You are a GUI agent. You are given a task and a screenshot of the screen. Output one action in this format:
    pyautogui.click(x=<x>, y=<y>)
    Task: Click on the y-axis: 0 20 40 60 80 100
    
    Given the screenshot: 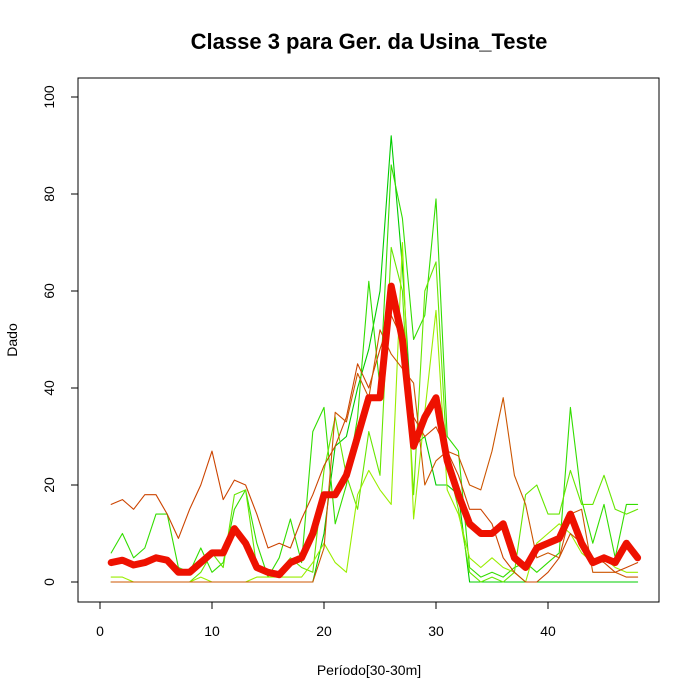 What is the action you would take?
    pyautogui.click(x=60, y=335)
    